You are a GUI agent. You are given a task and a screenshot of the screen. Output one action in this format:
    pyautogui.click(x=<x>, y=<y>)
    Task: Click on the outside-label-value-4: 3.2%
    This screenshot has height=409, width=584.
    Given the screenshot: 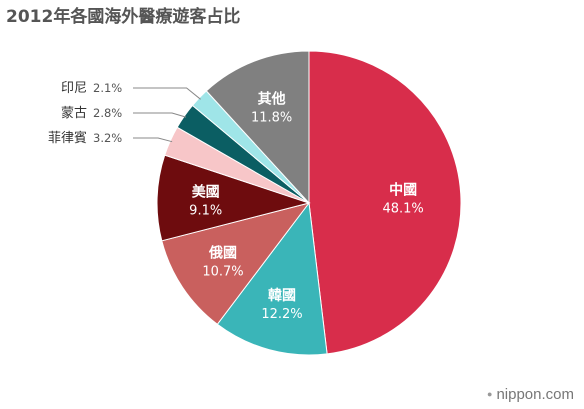 What is the action you would take?
    pyautogui.click(x=107, y=138)
    